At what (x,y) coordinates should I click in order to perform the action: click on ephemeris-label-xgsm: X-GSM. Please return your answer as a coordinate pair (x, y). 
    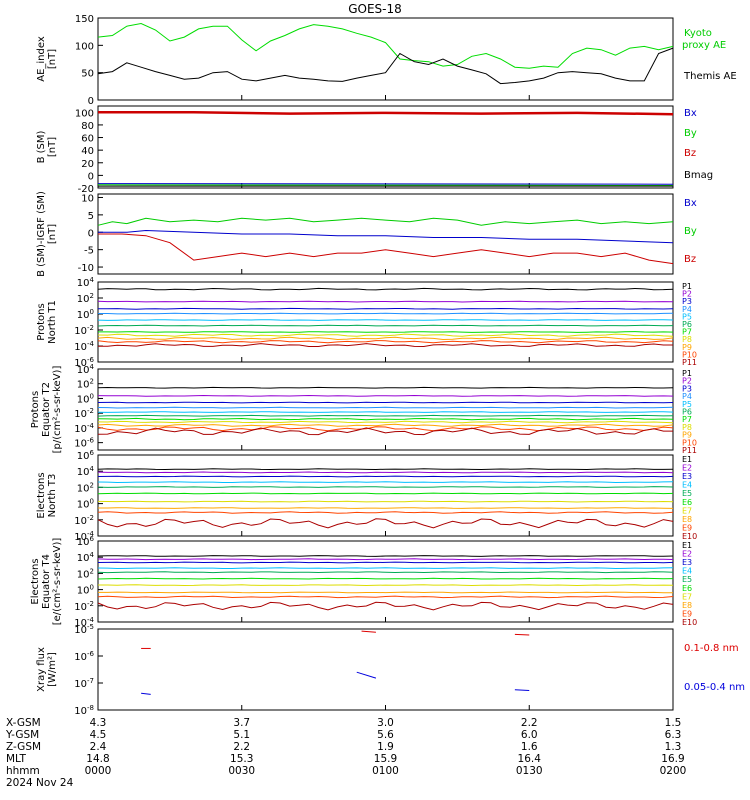
    Looking at the image, I should click on (23, 723).